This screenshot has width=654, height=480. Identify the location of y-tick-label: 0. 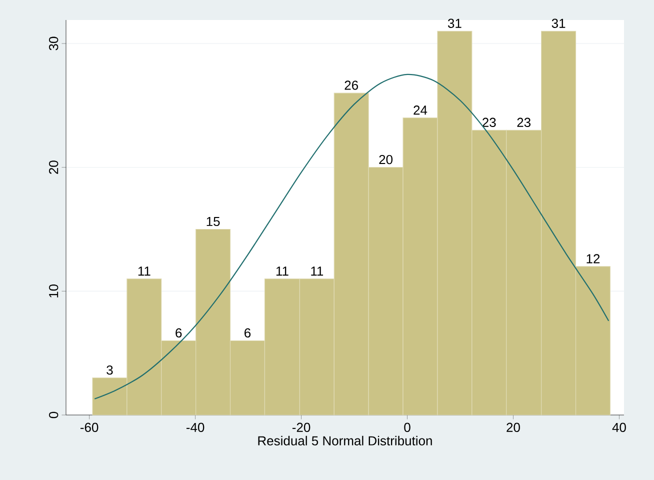
(53, 415).